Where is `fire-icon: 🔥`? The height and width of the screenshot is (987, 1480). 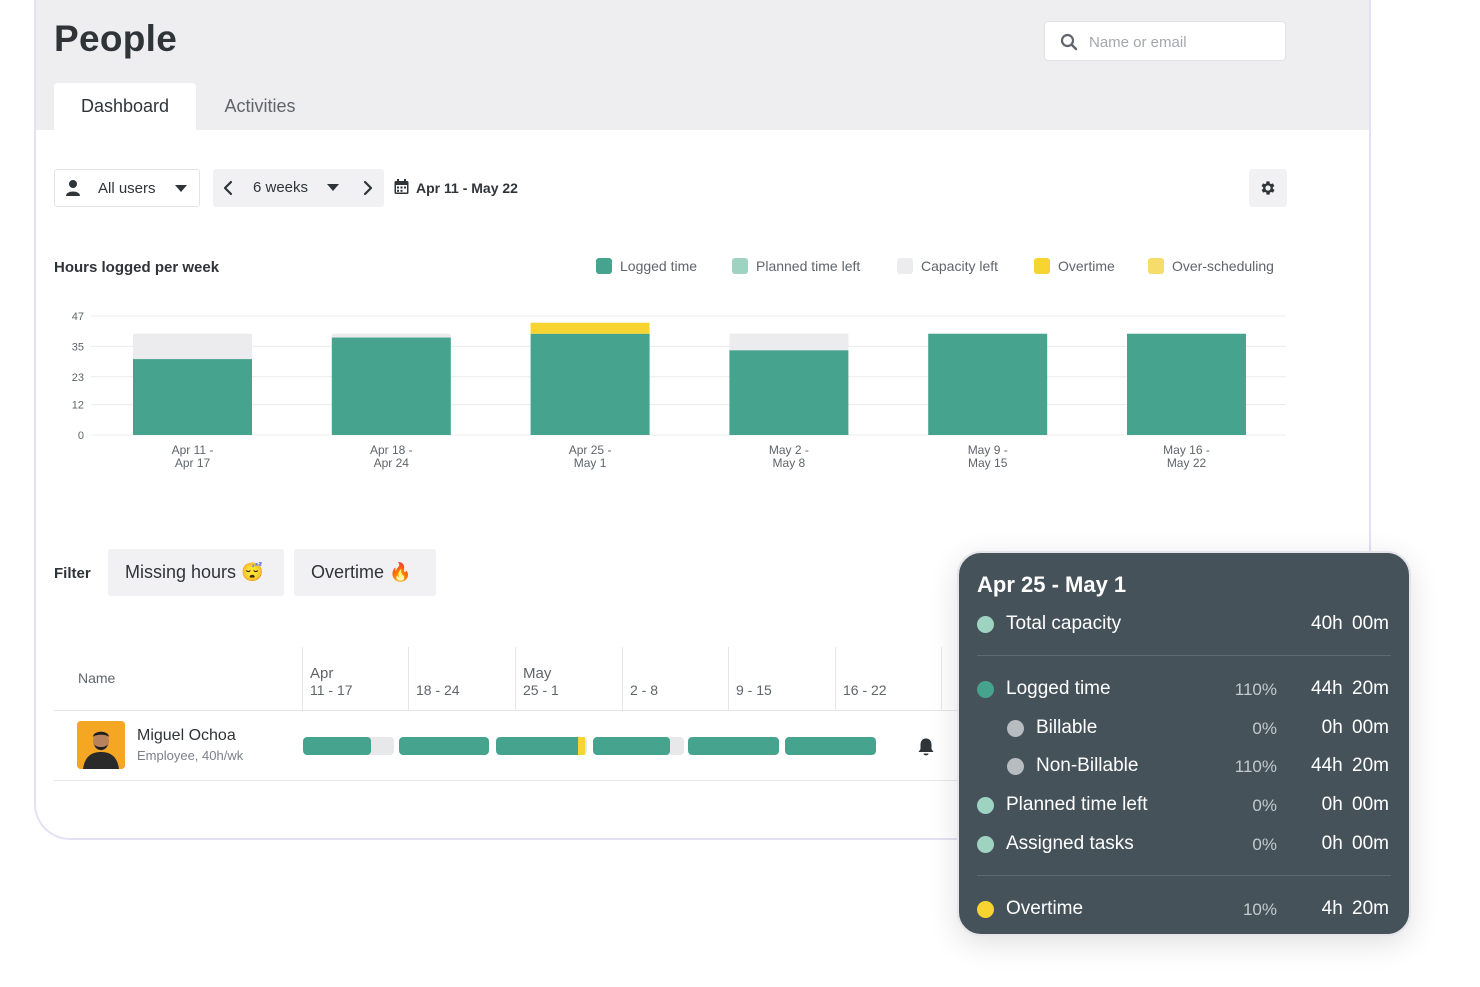
fire-icon: 🔥 is located at coordinates (400, 572).